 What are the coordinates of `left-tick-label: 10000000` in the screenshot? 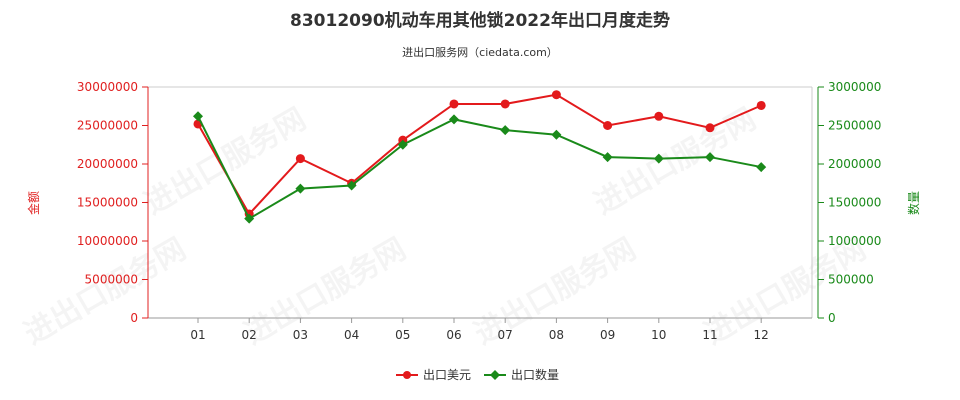 It's located at (107, 241).